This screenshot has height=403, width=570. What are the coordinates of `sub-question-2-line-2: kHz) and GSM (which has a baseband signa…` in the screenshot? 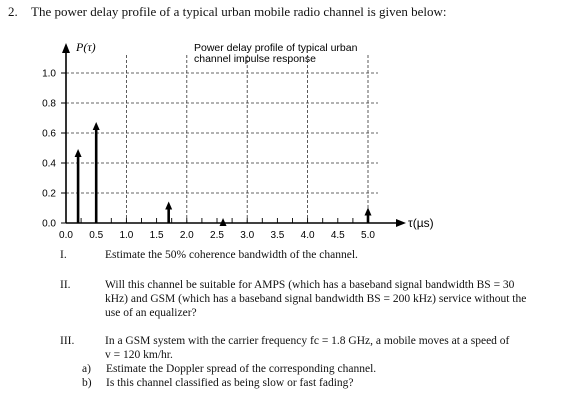 It's located at (316, 299).